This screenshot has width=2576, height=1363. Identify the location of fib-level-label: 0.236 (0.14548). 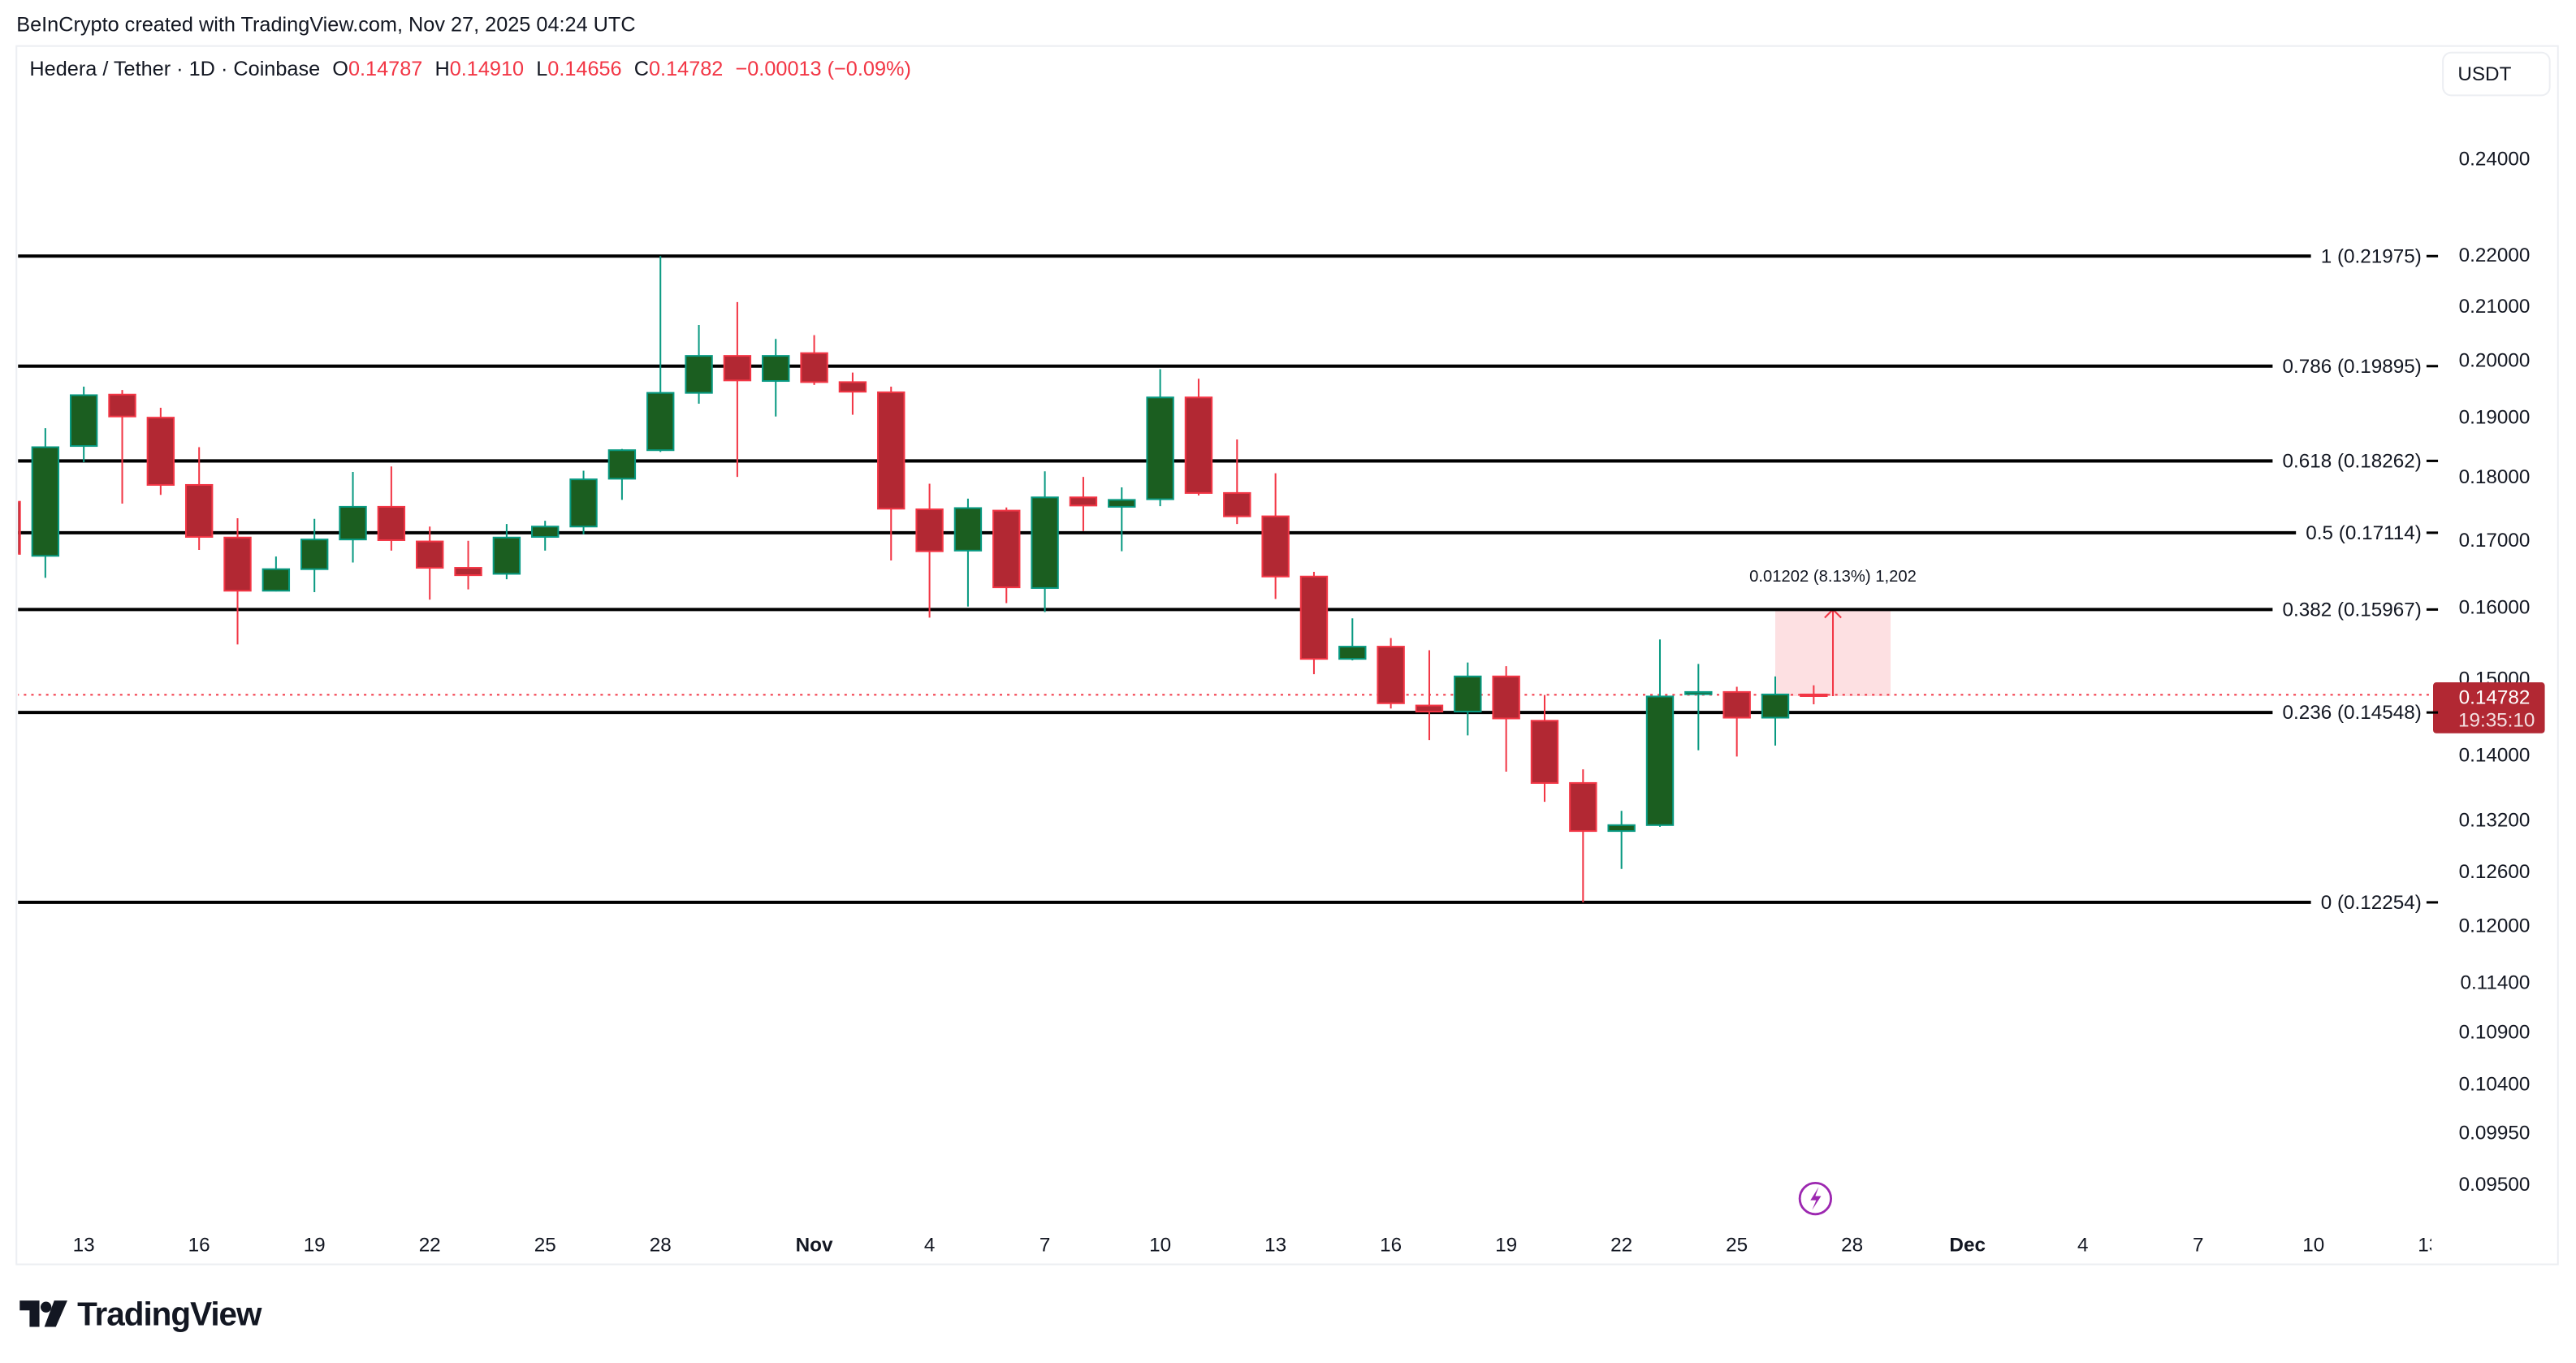
(2353, 713).